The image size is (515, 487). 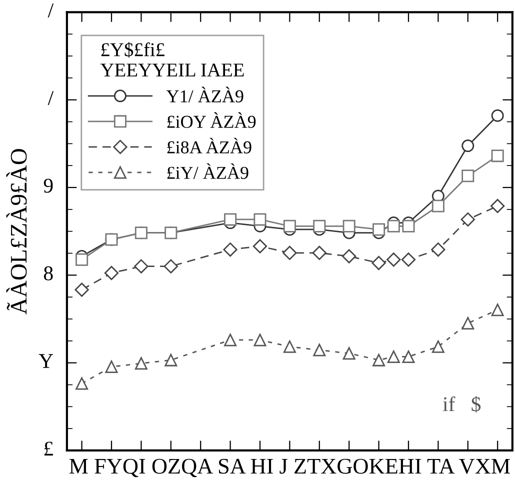 I want to click on annotation: if $, so click(x=461, y=404).